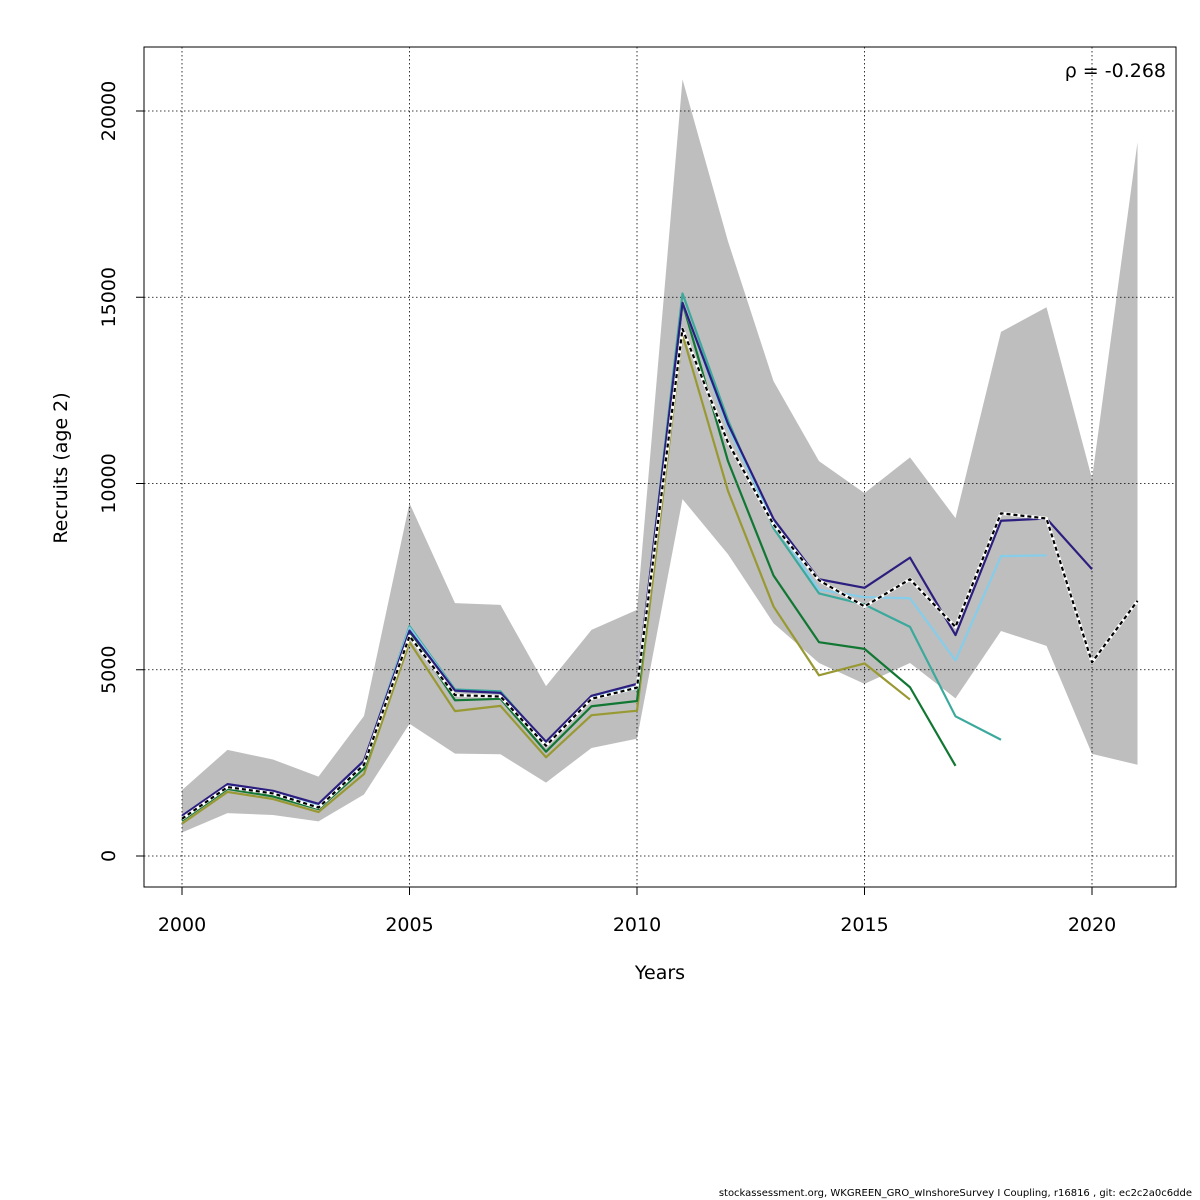 The width and height of the screenshot is (1200, 1200). What do you see at coordinates (121, 471) in the screenshot?
I see `y-axis: 0 5000 10000 15000 20000` at bounding box center [121, 471].